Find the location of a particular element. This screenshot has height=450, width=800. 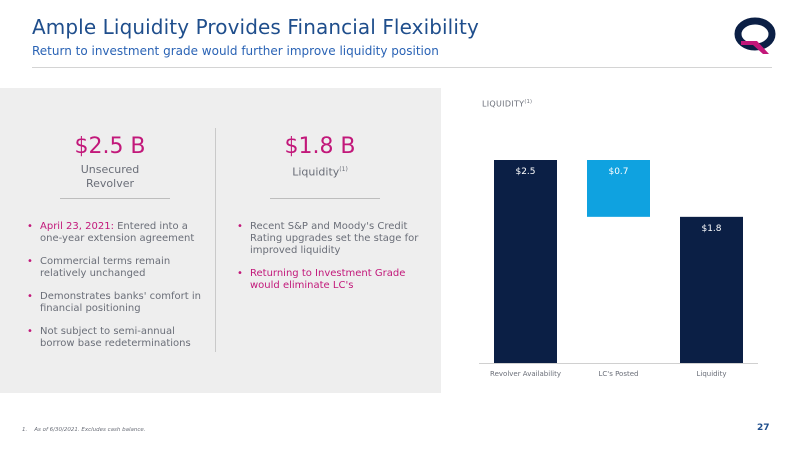

bar-lc-s-posted is located at coordinates (618, 188).